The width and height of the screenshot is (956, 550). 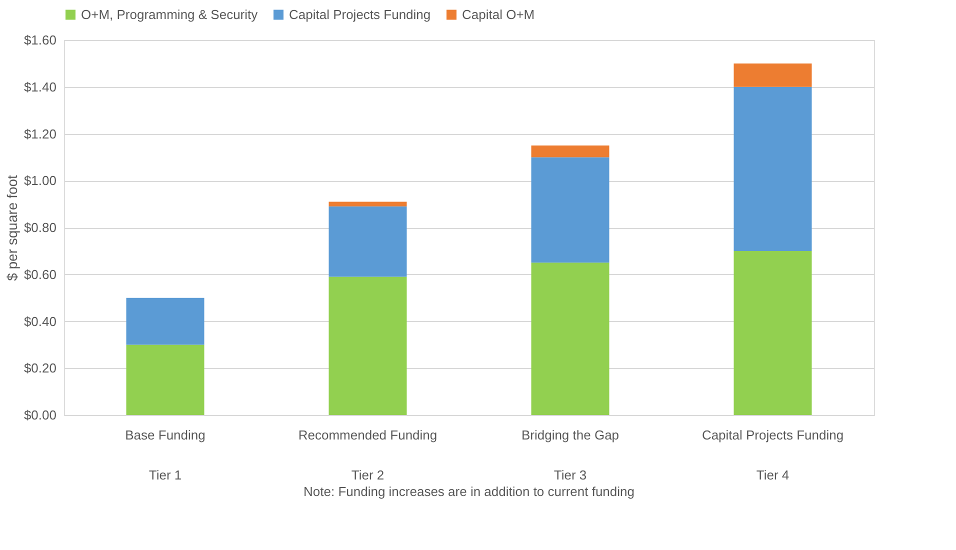 What do you see at coordinates (169, 14) in the screenshot?
I see `legend-label: O+M, Programming & Security` at bounding box center [169, 14].